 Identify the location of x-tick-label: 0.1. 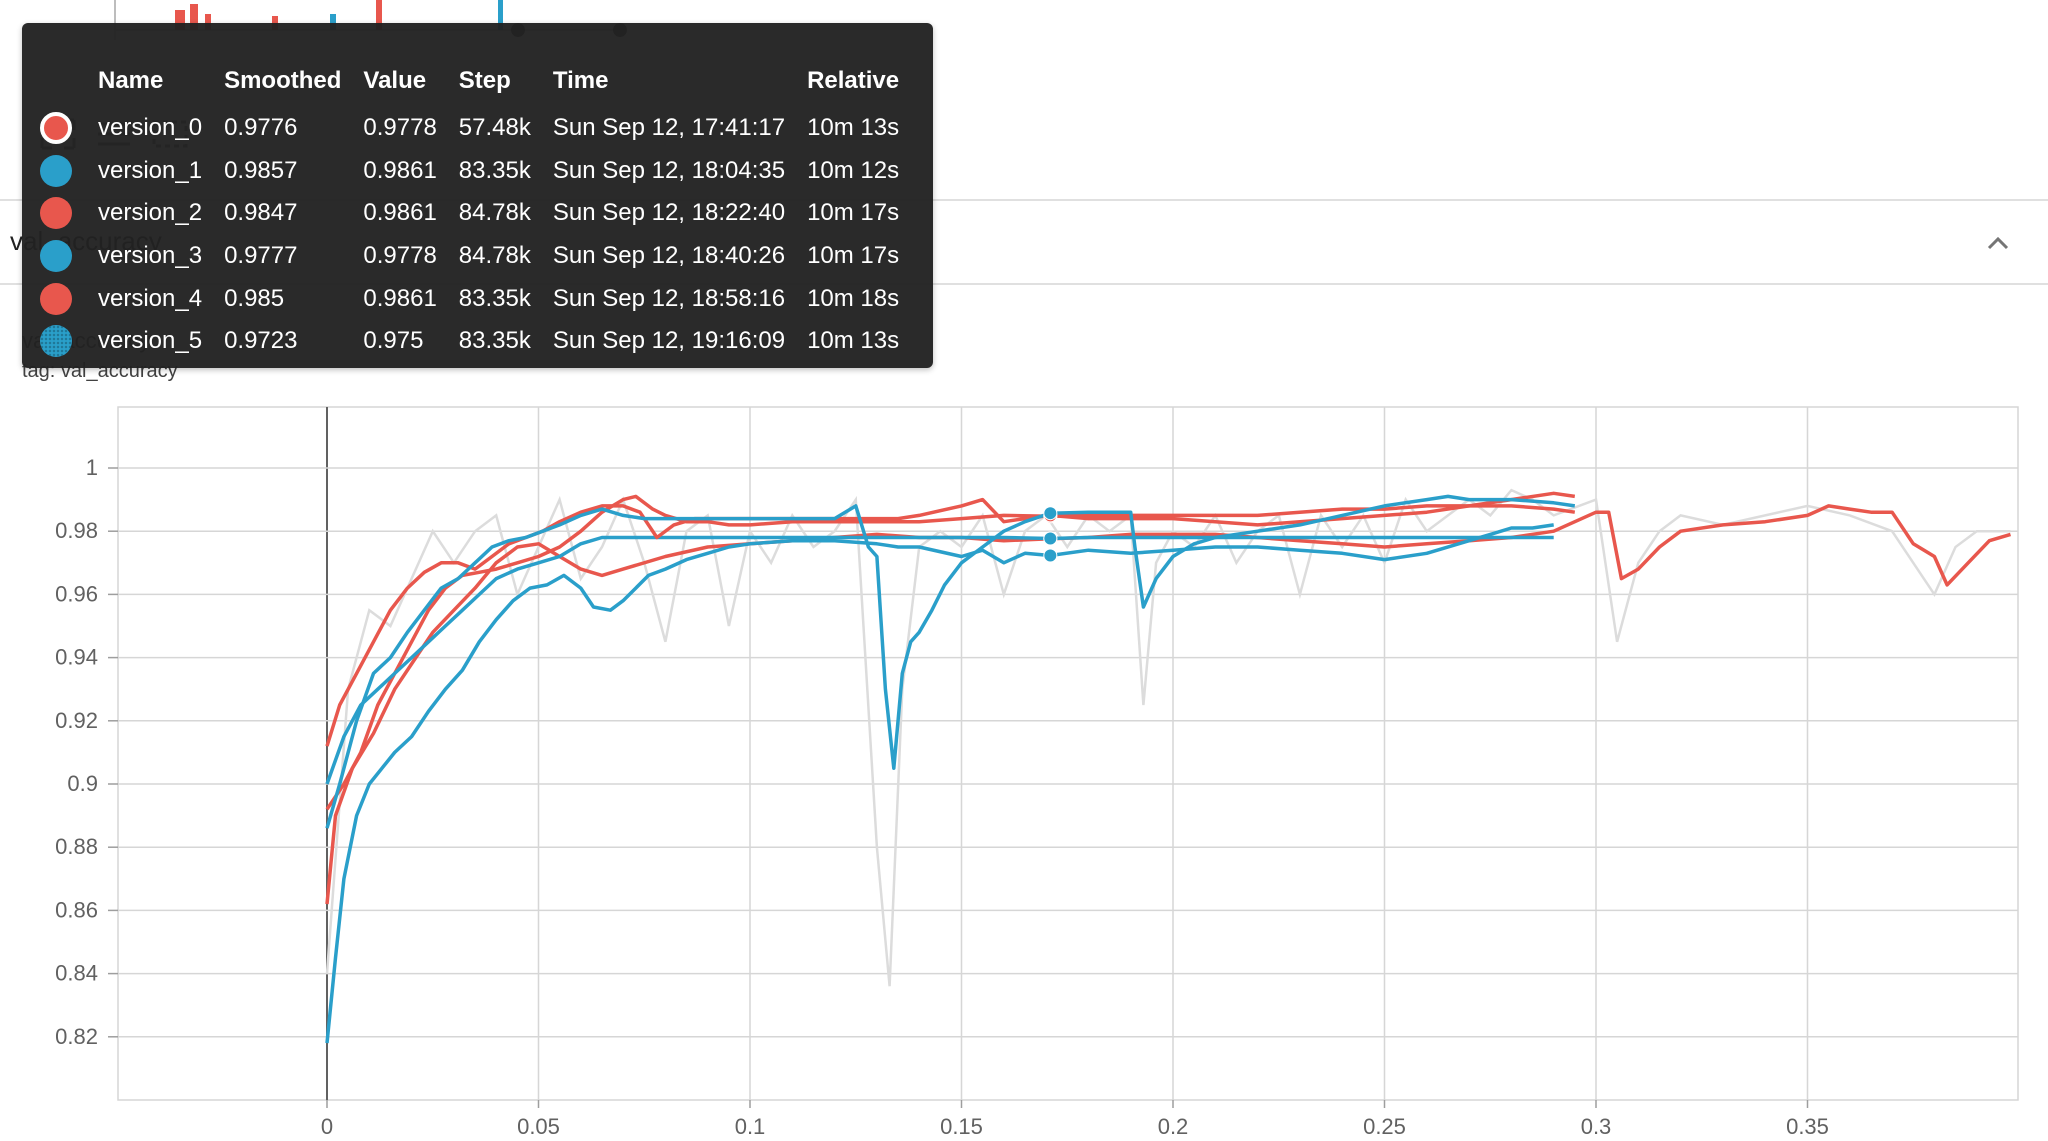
(750, 1126).